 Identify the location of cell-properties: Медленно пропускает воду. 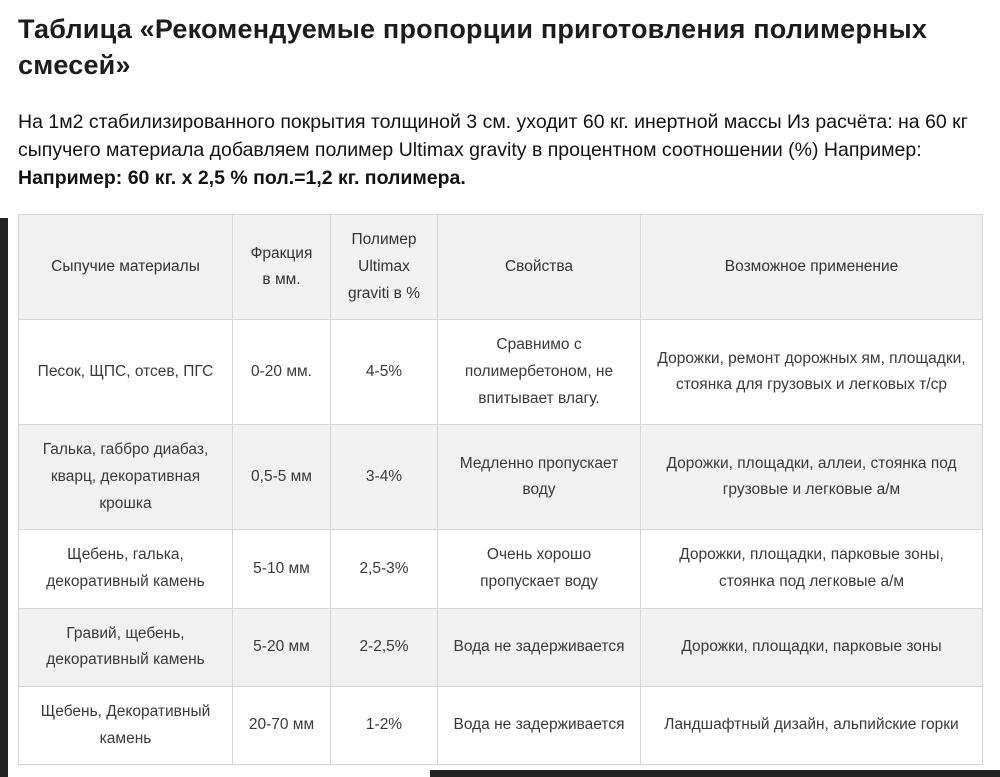
(539, 477).